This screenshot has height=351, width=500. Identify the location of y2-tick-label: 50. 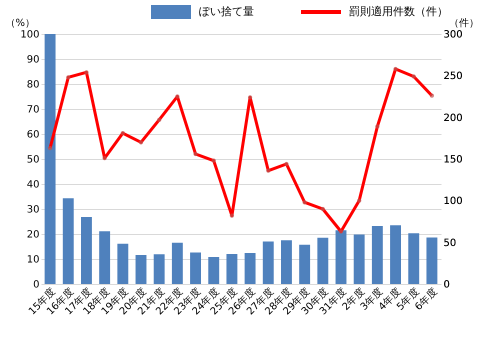
(450, 243).